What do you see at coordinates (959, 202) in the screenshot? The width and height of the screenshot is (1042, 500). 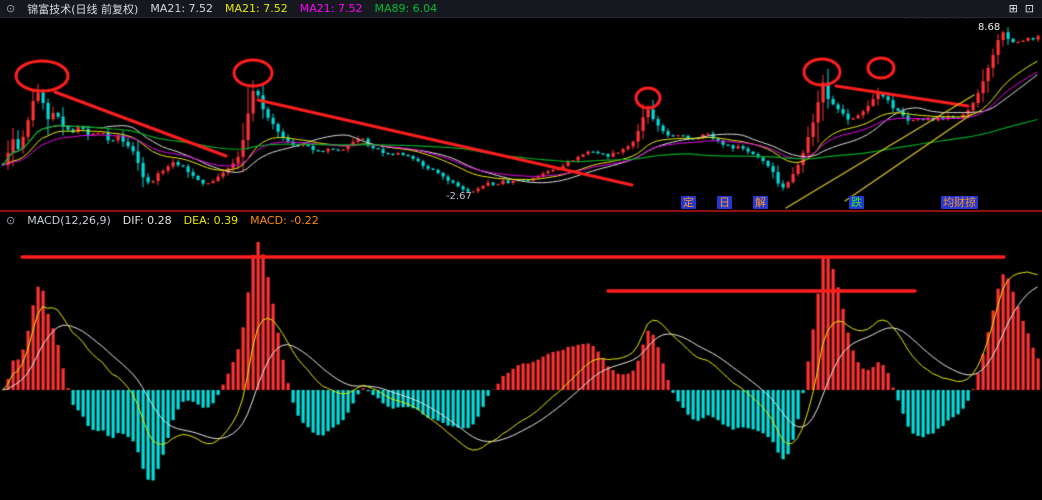 I see `signal-tag: 均财掠` at bounding box center [959, 202].